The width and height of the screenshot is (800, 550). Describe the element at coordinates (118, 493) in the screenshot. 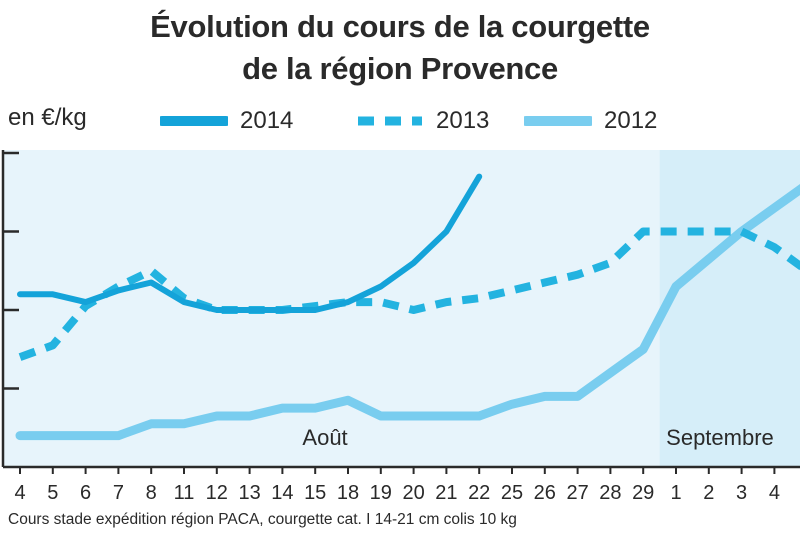

I see `x-tick-label: 7` at that location.